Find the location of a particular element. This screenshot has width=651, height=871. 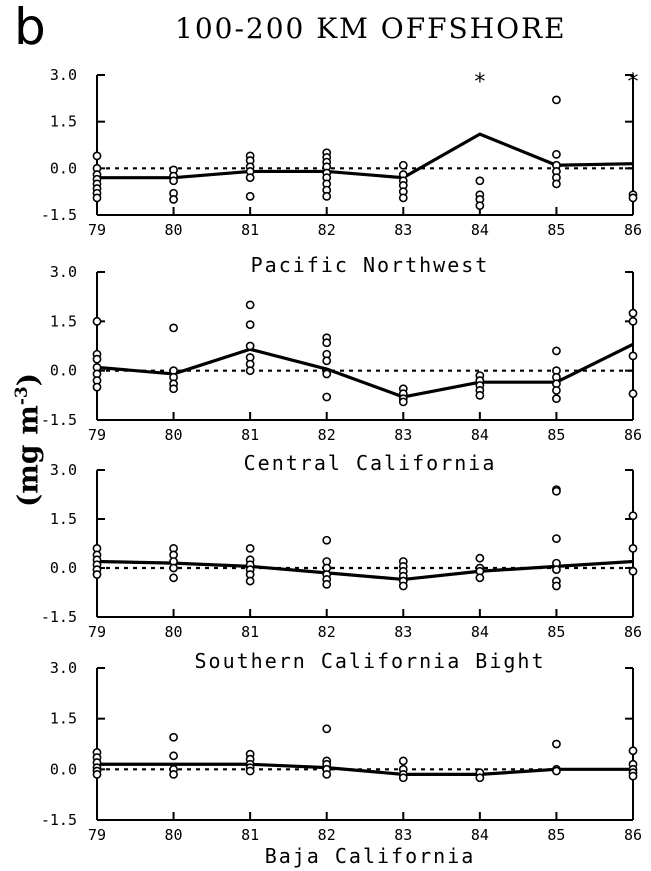

figure-title: 100-200 KM OFFSHORE is located at coordinates (371, 28).